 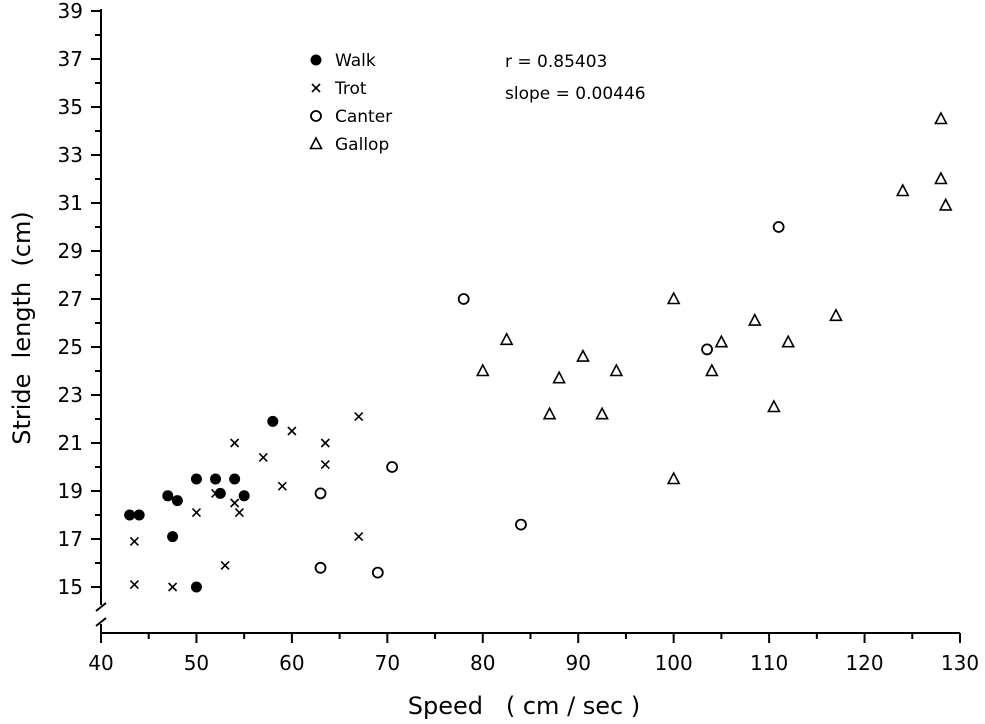 I want to click on legend-marker-gallop, so click(x=316, y=143).